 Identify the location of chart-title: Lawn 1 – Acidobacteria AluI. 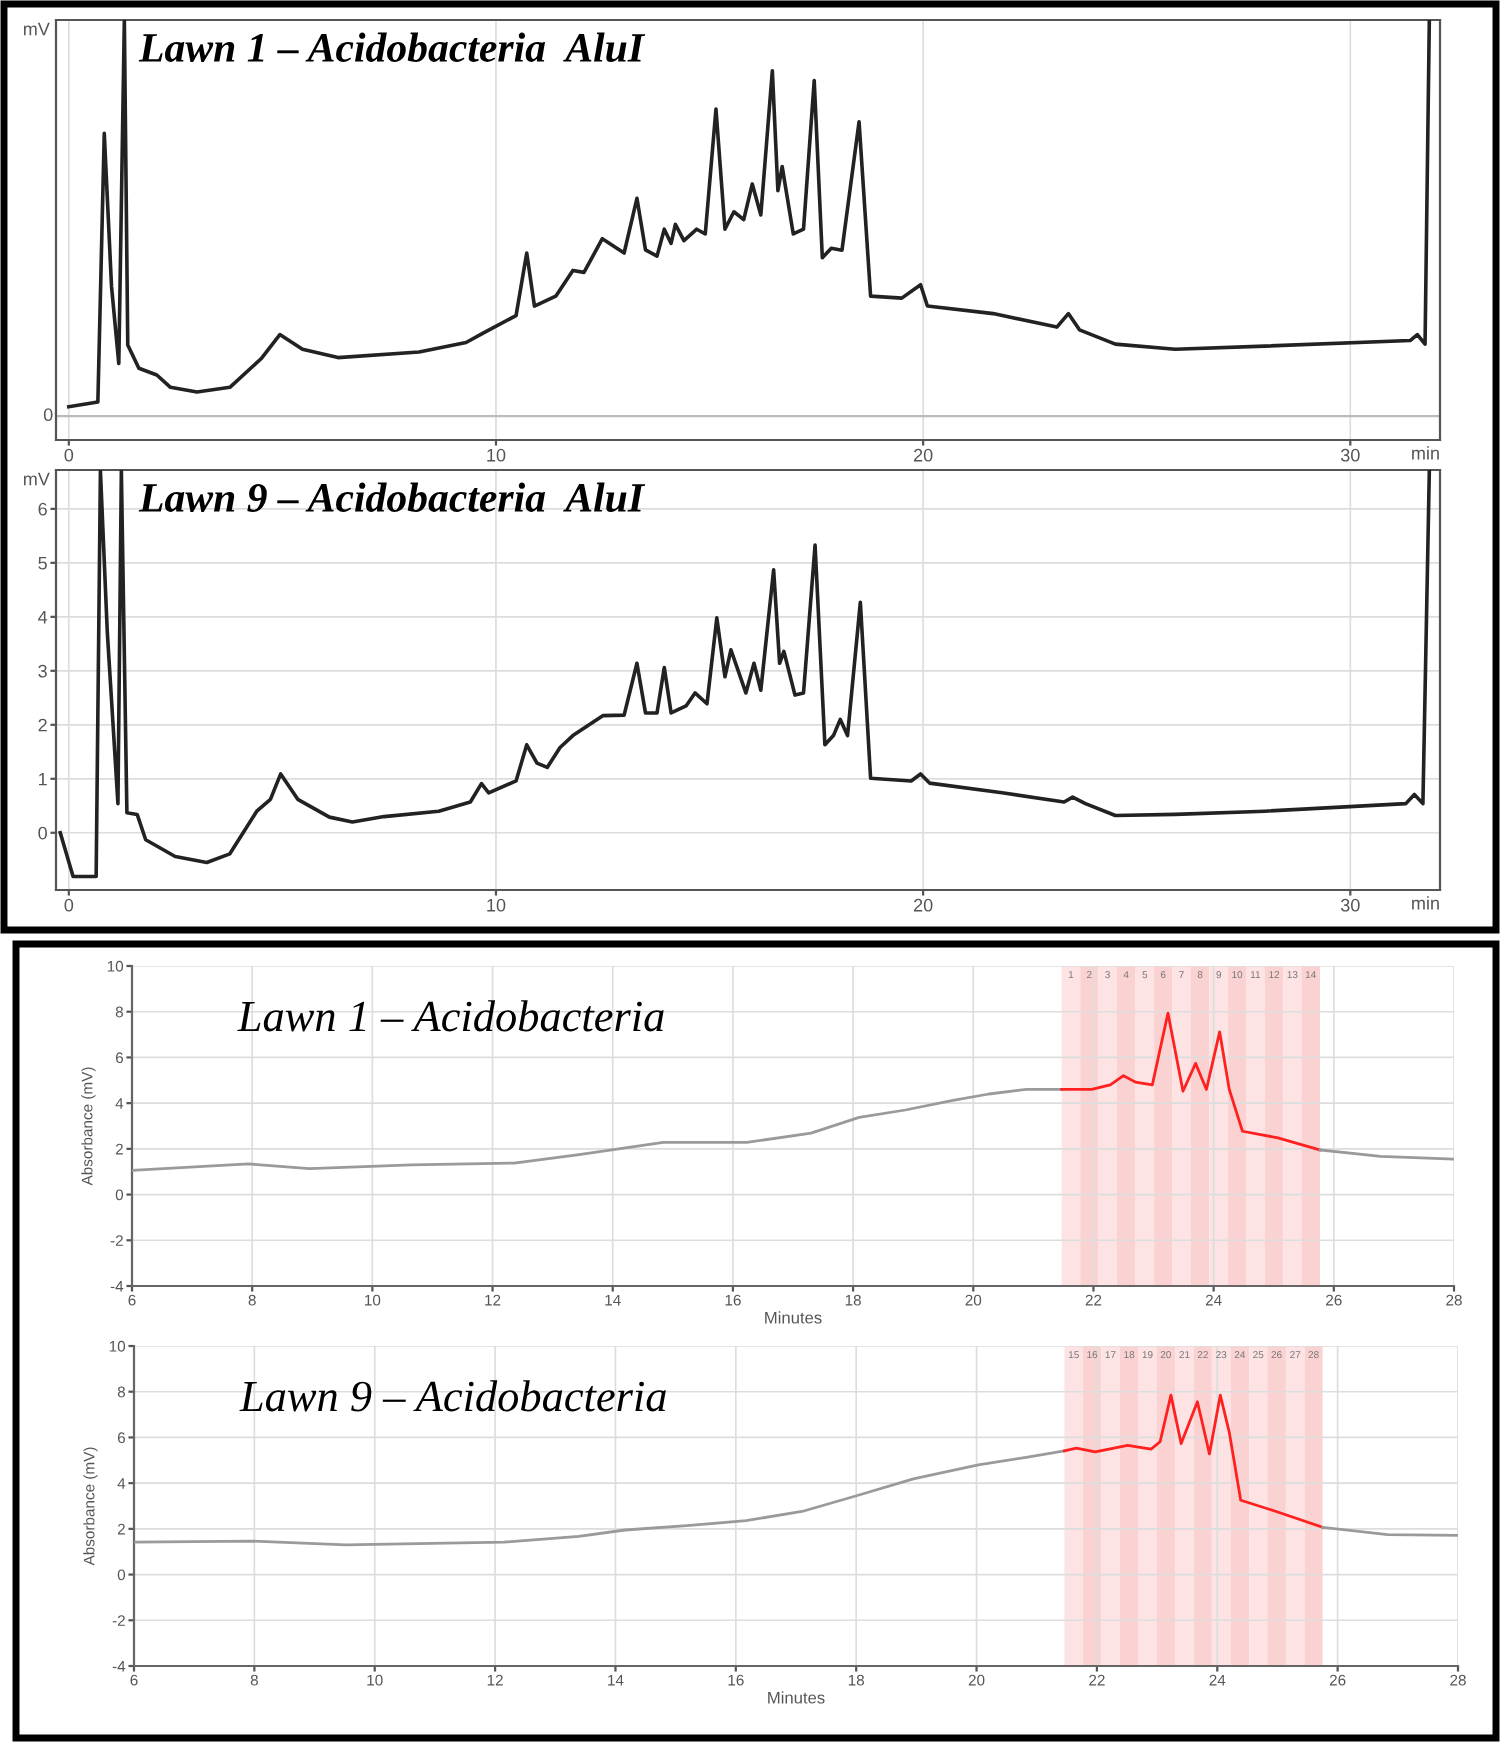
(392, 47).